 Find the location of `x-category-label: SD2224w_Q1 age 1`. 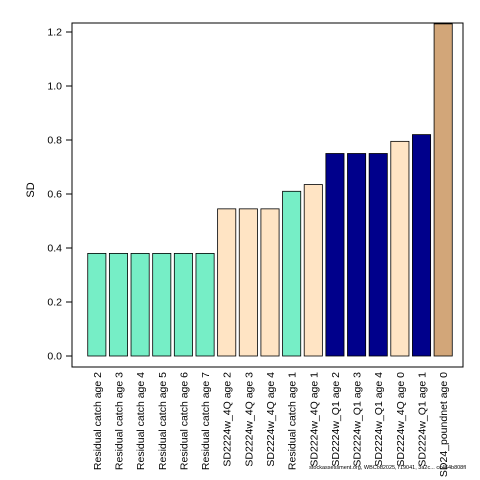

x-category-label: SD2224w_Q1 age 1 is located at coordinates (423, 419).